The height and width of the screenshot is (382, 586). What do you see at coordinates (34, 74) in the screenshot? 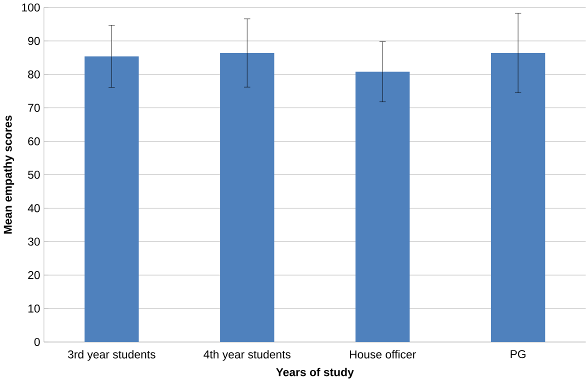
I see `y-tick-label: 80` at bounding box center [34, 74].